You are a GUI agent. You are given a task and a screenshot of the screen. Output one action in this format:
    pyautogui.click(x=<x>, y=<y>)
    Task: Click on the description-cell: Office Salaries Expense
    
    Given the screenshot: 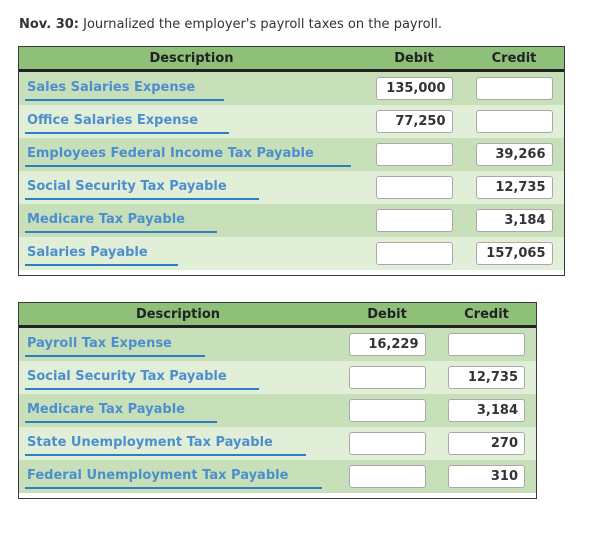 What is the action you would take?
    pyautogui.click(x=191, y=121)
    